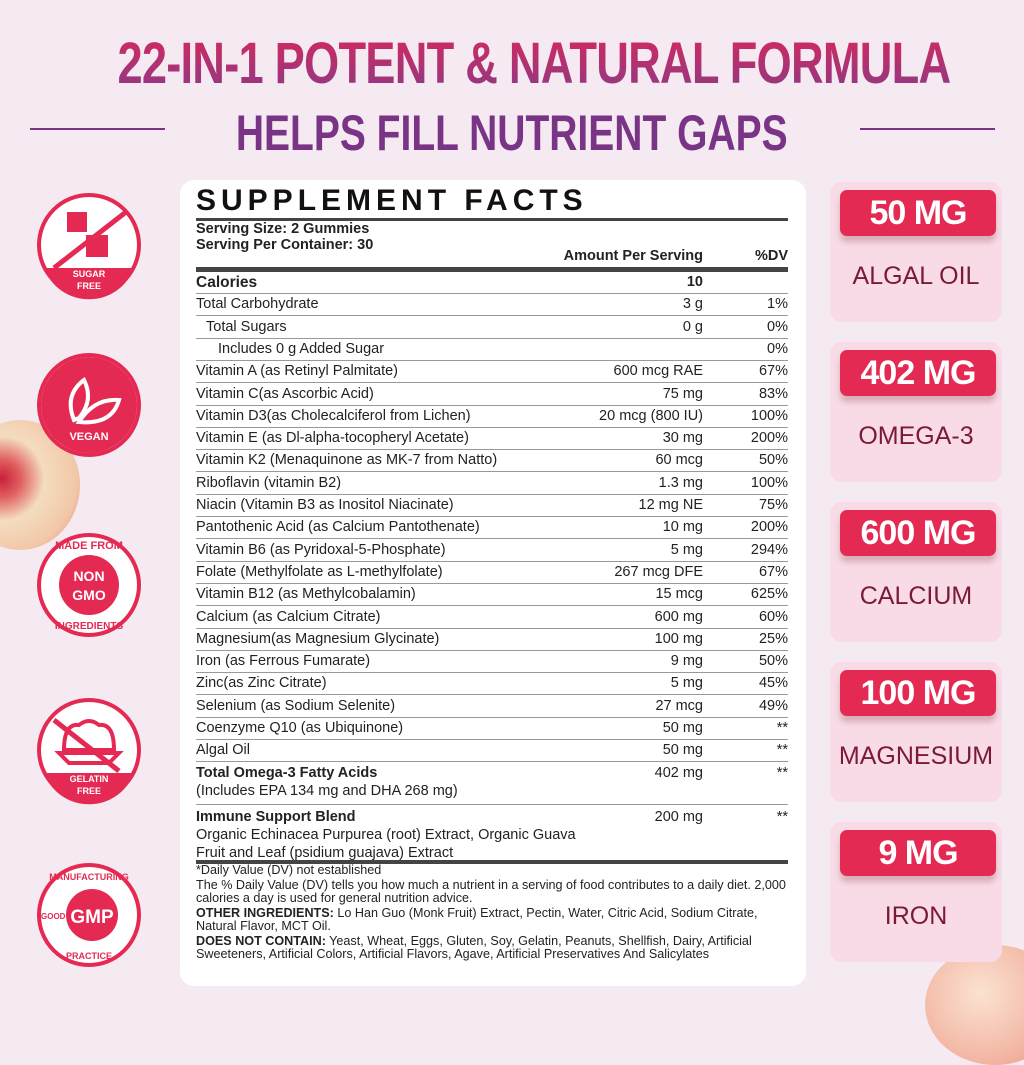 This screenshot has height=1065, width=1024. Describe the element at coordinates (492, 684) in the screenshot. I see `facts-row: Zinc(as Zinc Citrate) 5 mg 45%` at that location.